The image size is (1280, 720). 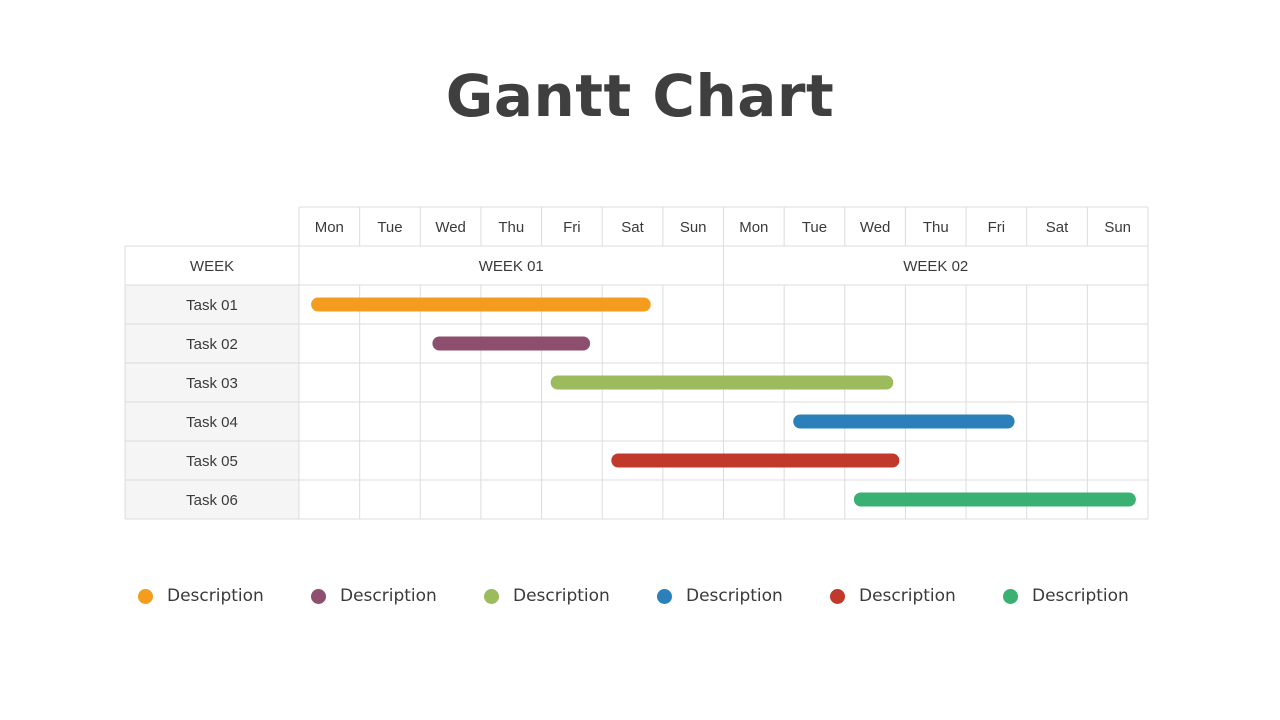 What do you see at coordinates (212, 305) in the screenshot?
I see `task-label: Task 01` at bounding box center [212, 305].